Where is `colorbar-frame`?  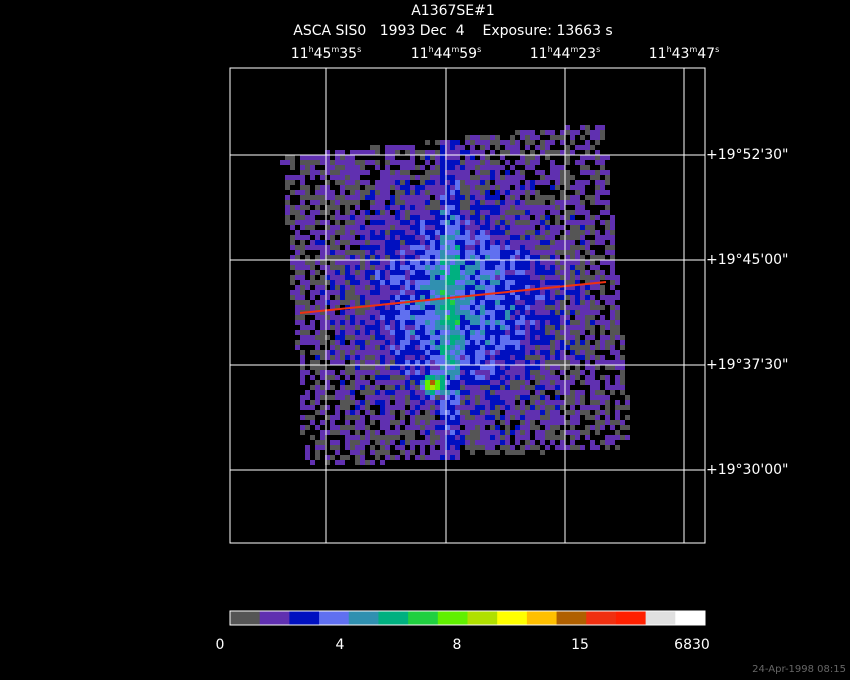 colorbar-frame is located at coordinates (467, 618).